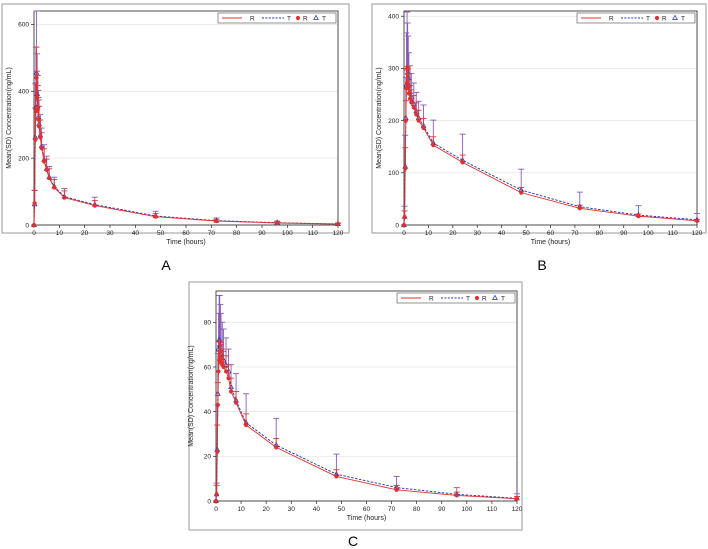 The width and height of the screenshot is (708, 549). What do you see at coordinates (166, 265) in the screenshot?
I see `panel-label-a: A` at bounding box center [166, 265].